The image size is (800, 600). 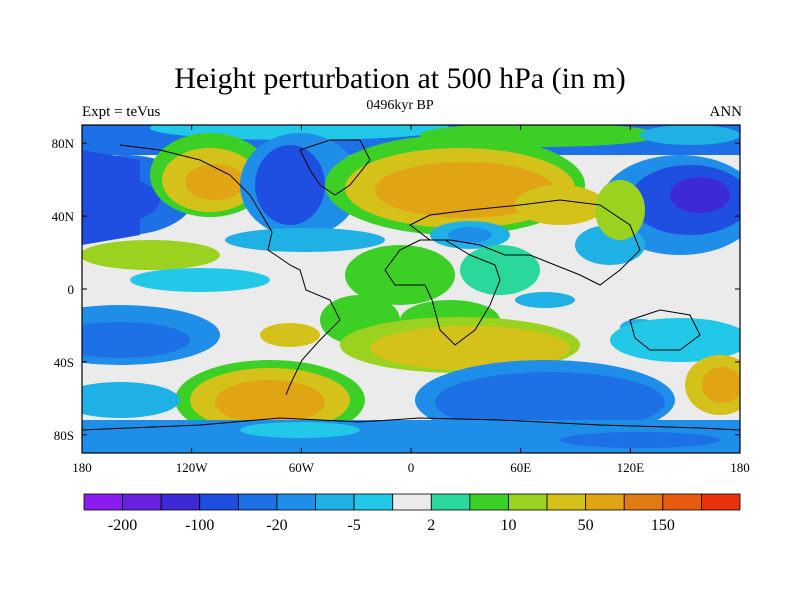 I want to click on lat-tick-label: 40S, so click(x=64, y=362).